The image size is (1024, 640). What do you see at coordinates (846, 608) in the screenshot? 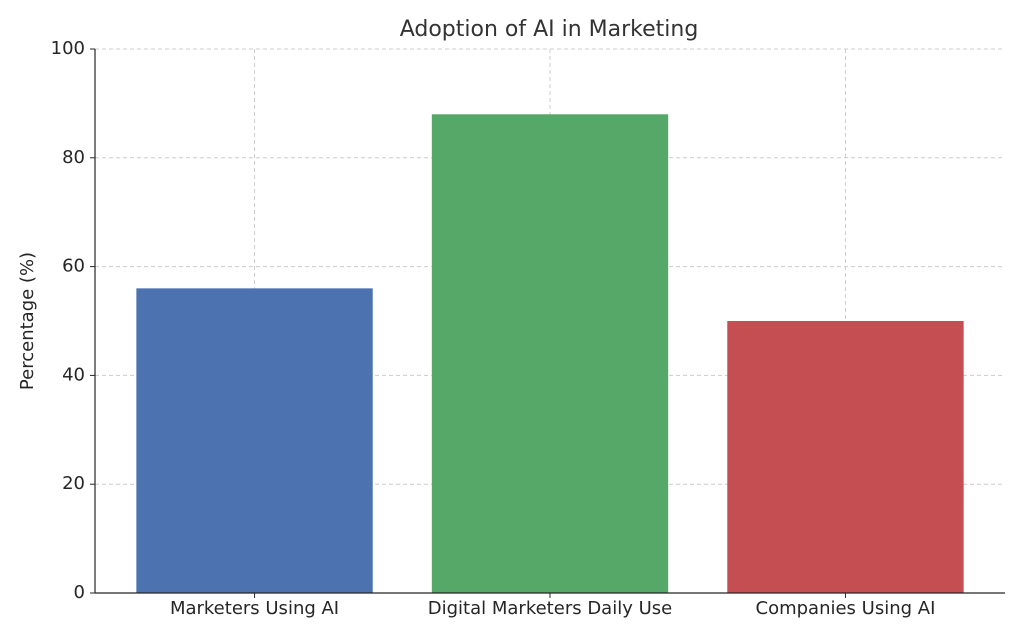
I see `x-tick-label: Companies Using AI` at bounding box center [846, 608].